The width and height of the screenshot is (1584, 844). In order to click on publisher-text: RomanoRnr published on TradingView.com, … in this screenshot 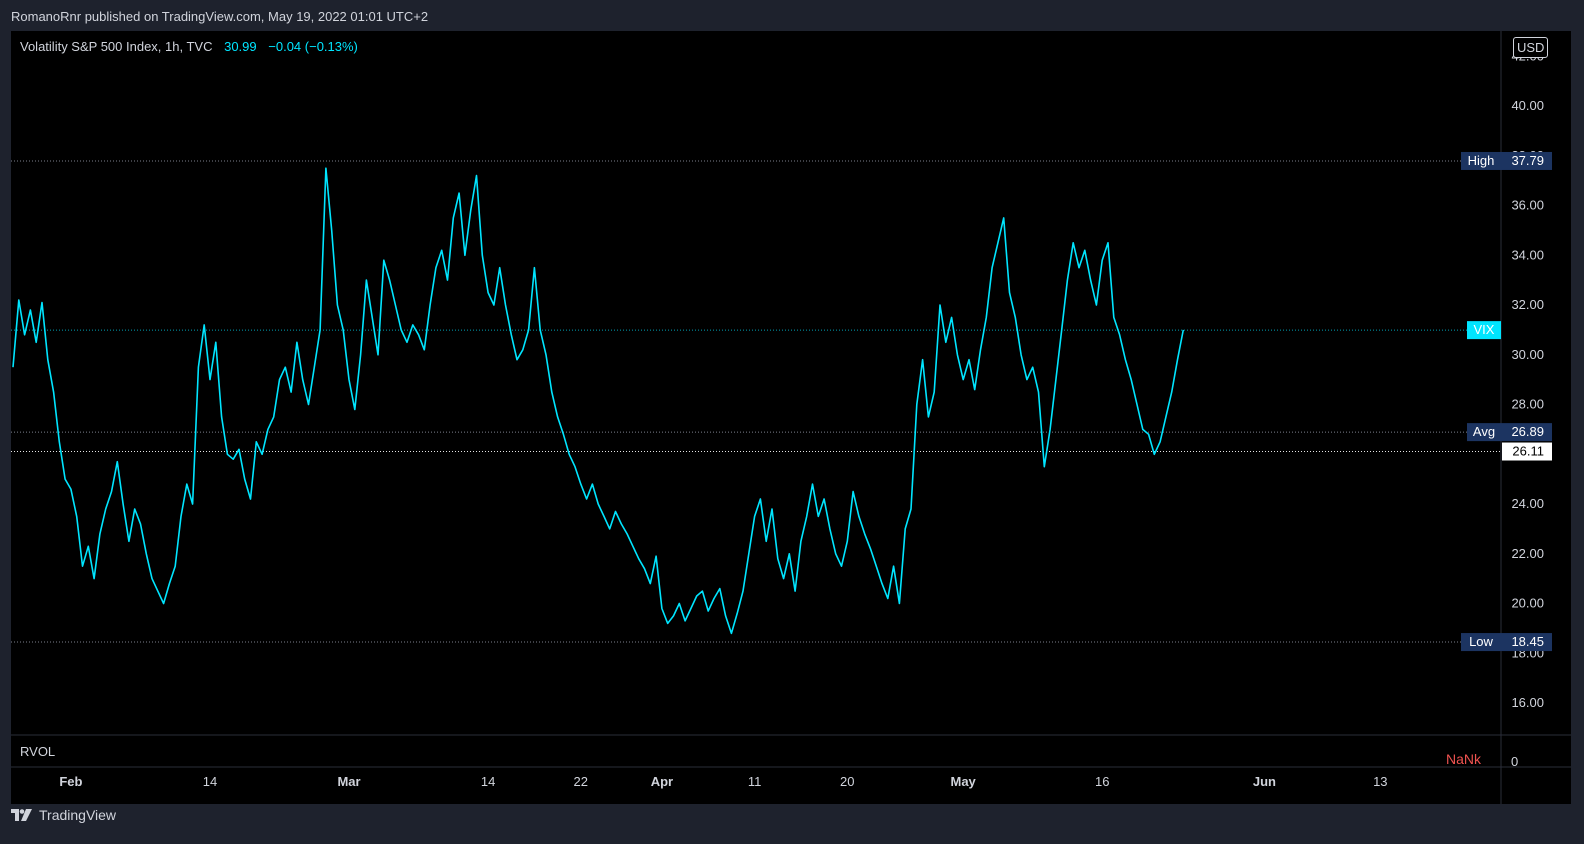, I will do `click(220, 16)`.